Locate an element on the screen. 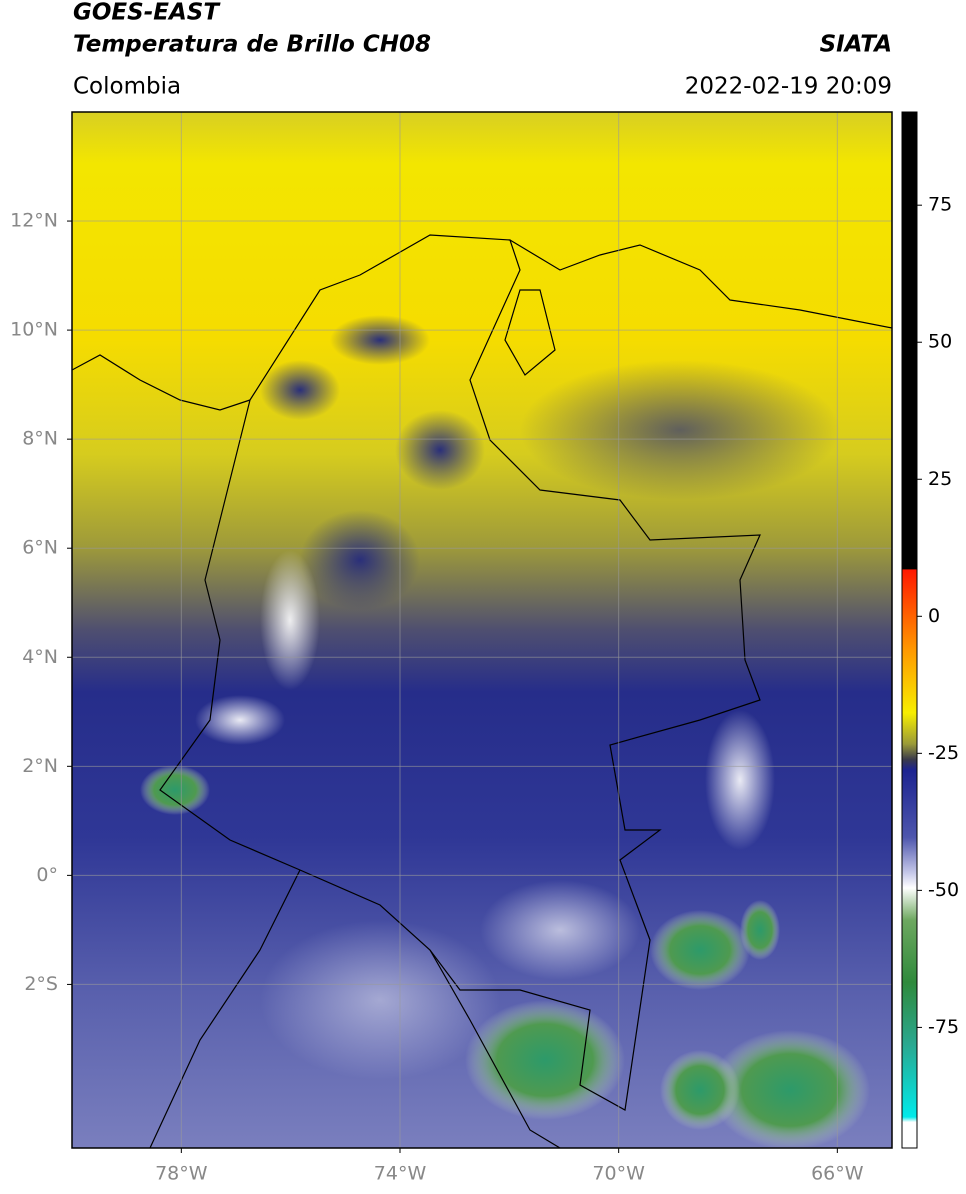 This screenshot has width=966, height=1194. colorbar-label: -25 is located at coordinates (943, 753).